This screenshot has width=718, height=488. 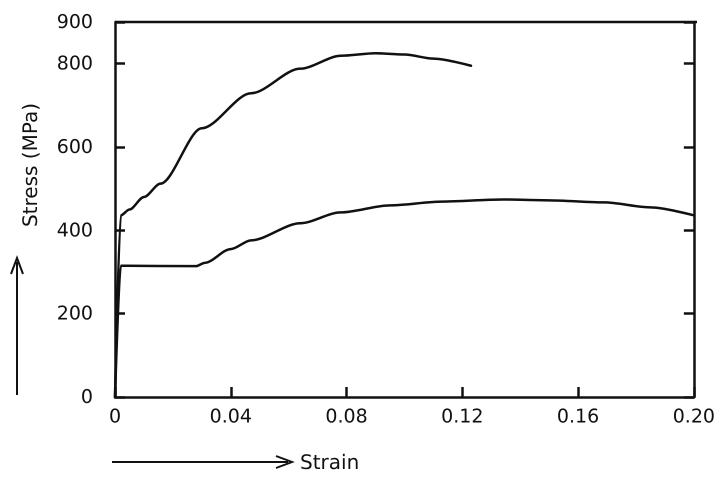 I want to click on x-tick-label: 0.08, so click(x=346, y=417).